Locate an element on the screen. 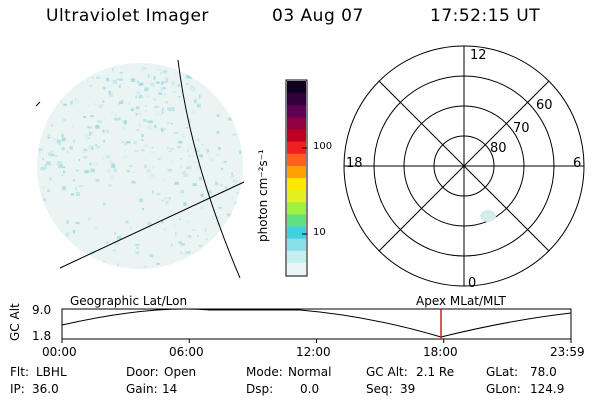 The image size is (600, 400). info-glon-value: 124.9 is located at coordinates (547, 389).